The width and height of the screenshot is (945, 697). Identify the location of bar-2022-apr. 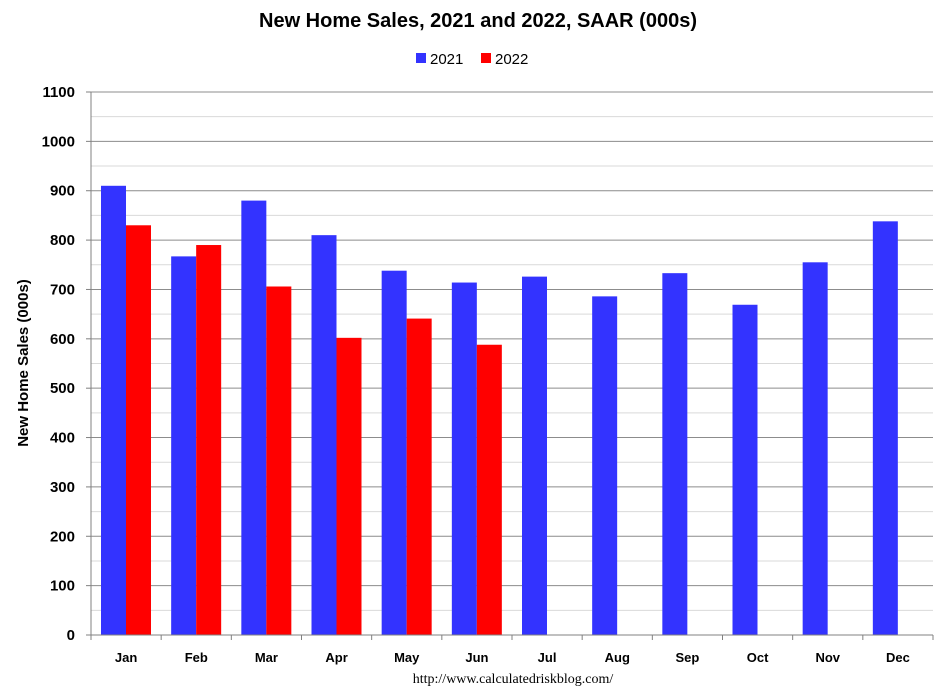
(349, 486).